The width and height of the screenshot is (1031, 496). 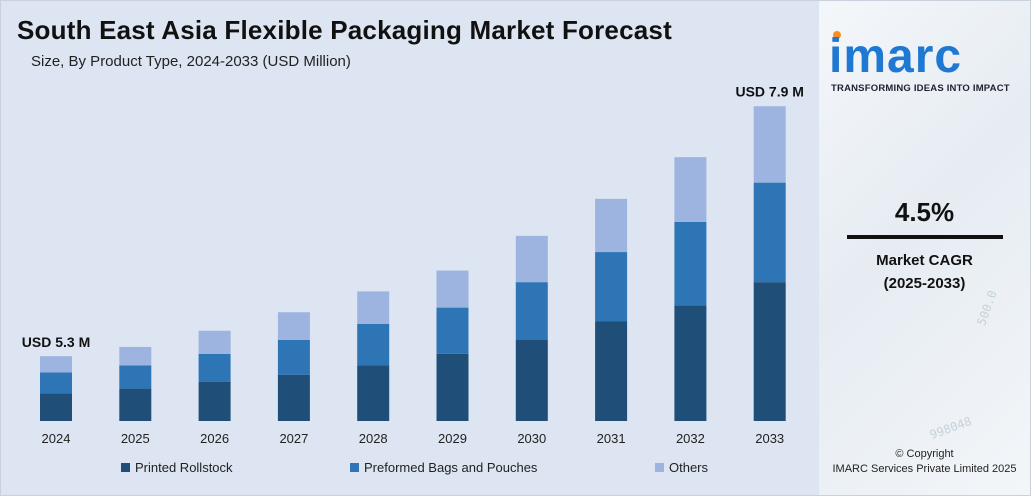 I want to click on cagr-label-line1: Market CAGR, so click(x=924, y=260).